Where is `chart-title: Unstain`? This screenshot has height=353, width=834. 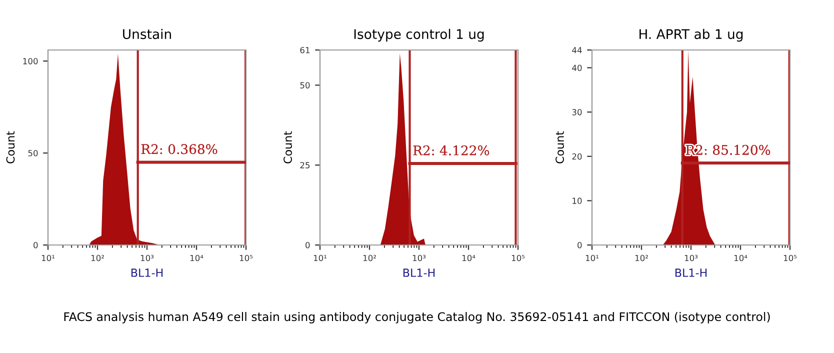
chart-title: Unstain is located at coordinates (147, 34).